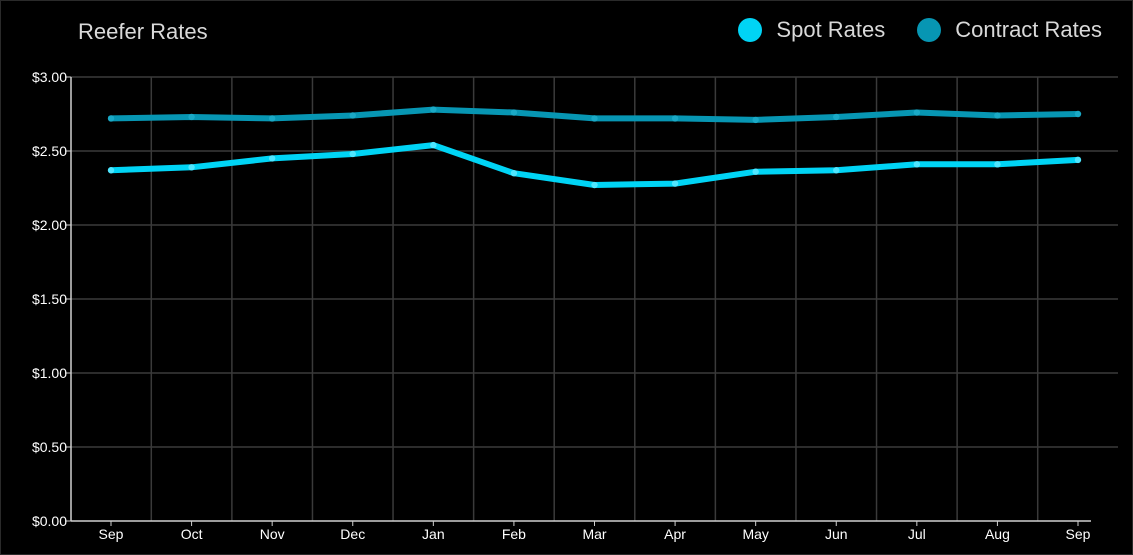  Describe the element at coordinates (272, 534) in the screenshot. I see `x-tick-label: Nov` at that location.